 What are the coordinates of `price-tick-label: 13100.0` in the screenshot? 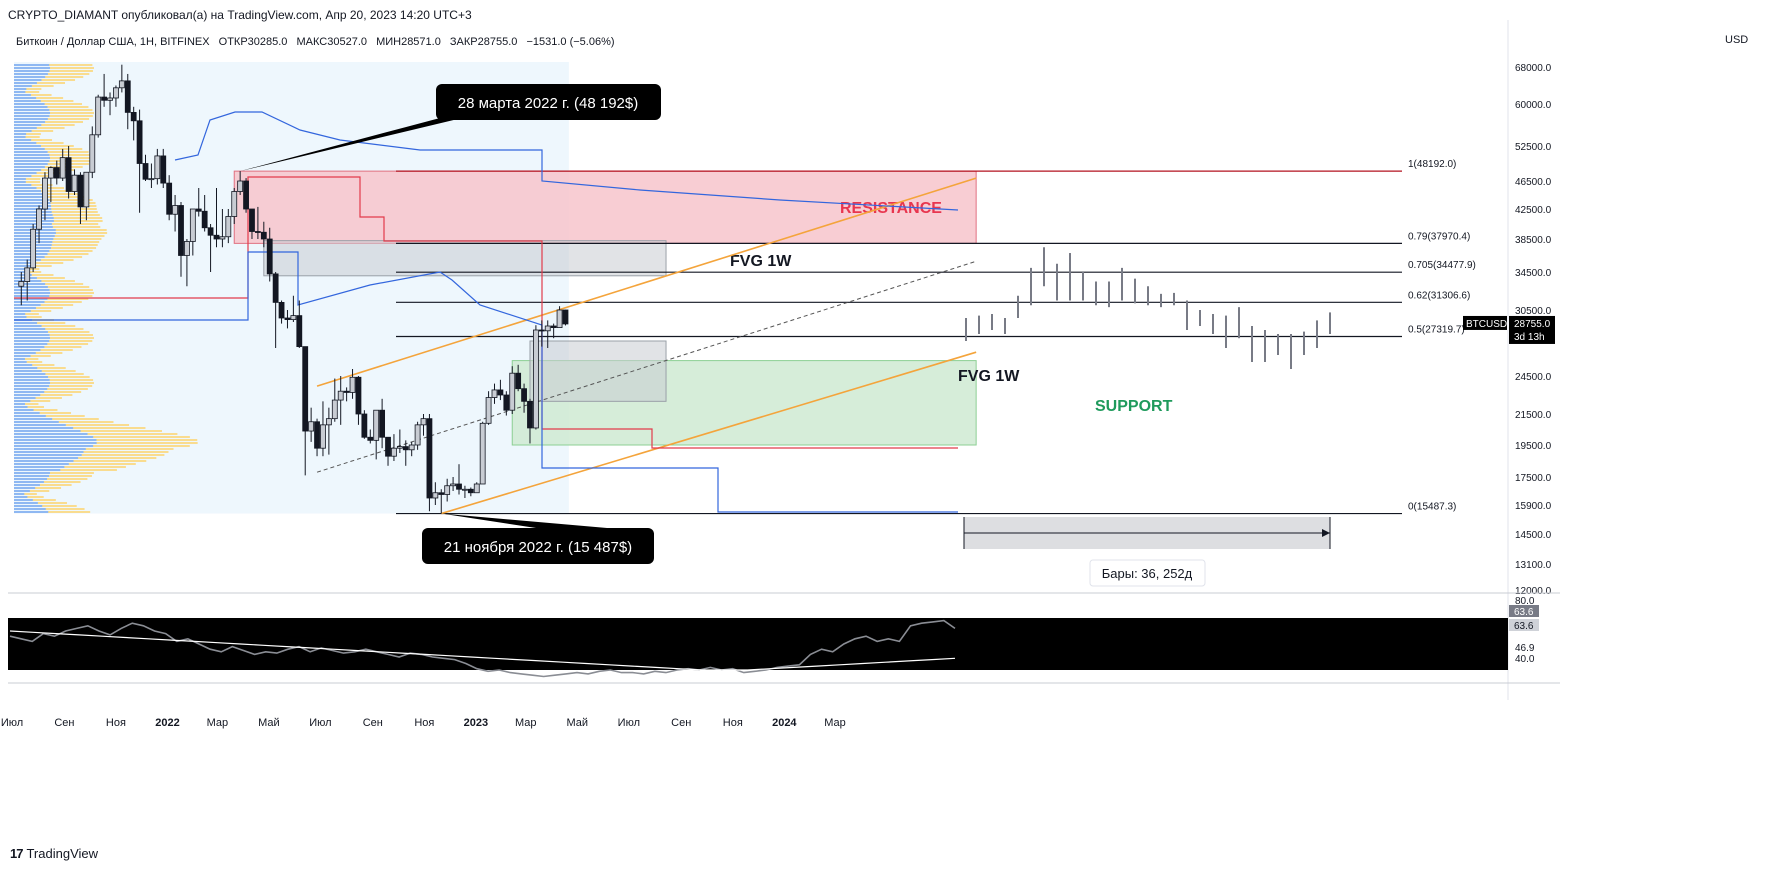 It's located at (1533, 565).